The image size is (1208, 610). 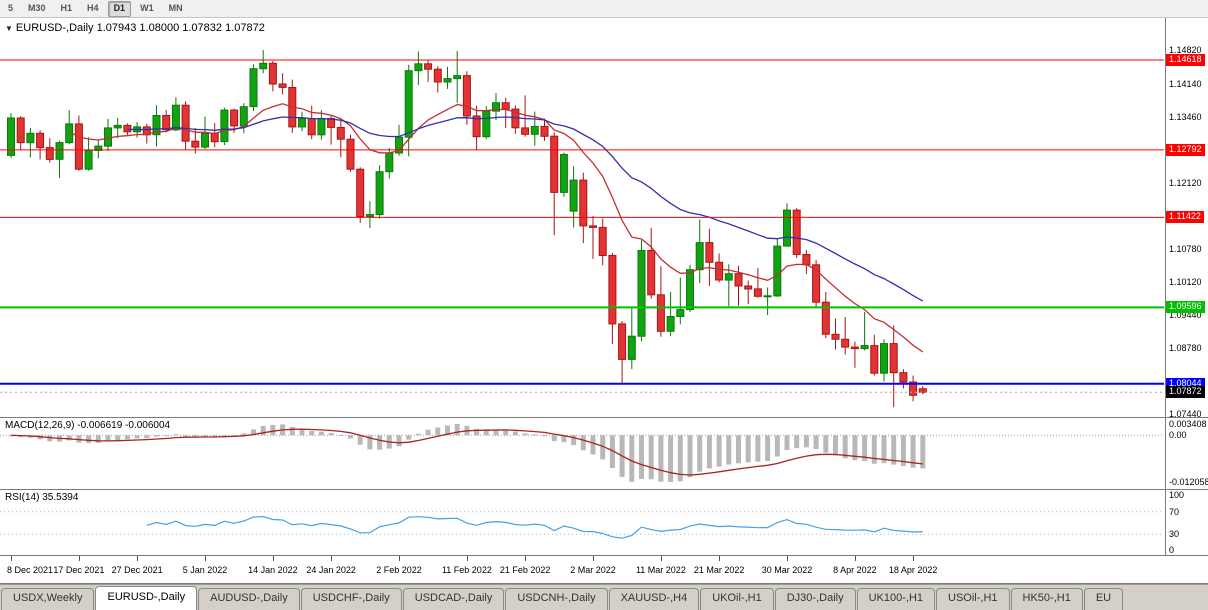 I want to click on timeframe-button-W1: W1, so click(x=147, y=7).